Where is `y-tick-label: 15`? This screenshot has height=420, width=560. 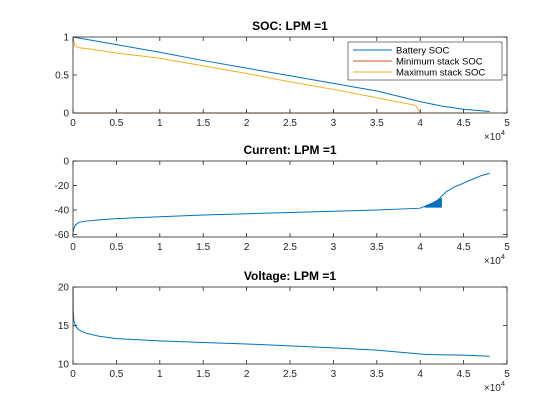
y-tick-label: 15 is located at coordinates (64, 326).